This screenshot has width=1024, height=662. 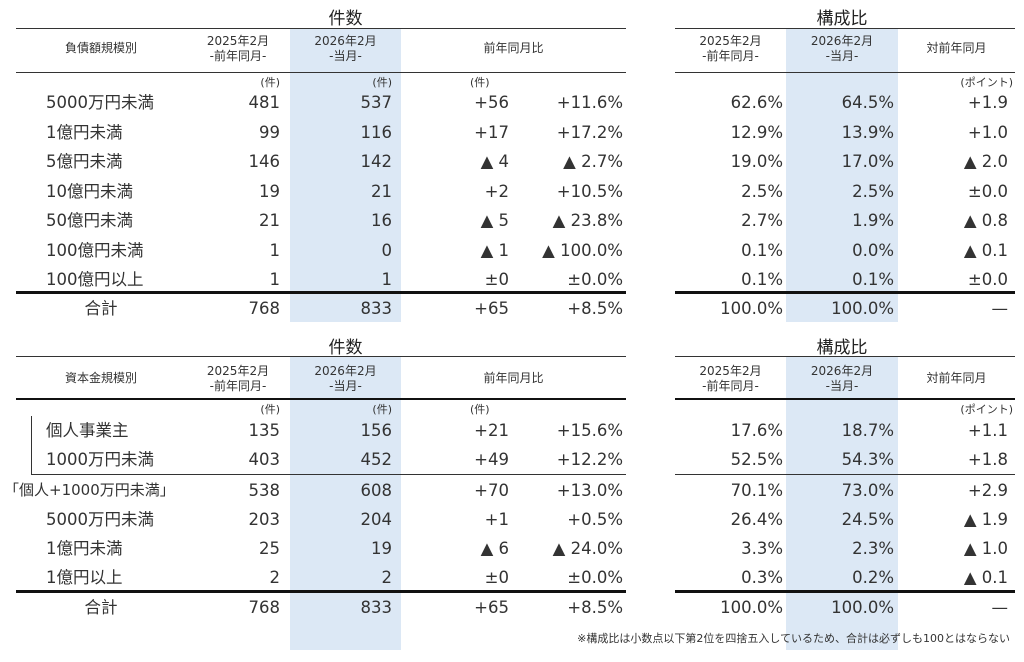 I want to click on table-row: 1億円未満 25 19 ▲ 6 ▲ 24.0% 3.3% 2.3% ▲ 1.0, so click(x=512, y=548).